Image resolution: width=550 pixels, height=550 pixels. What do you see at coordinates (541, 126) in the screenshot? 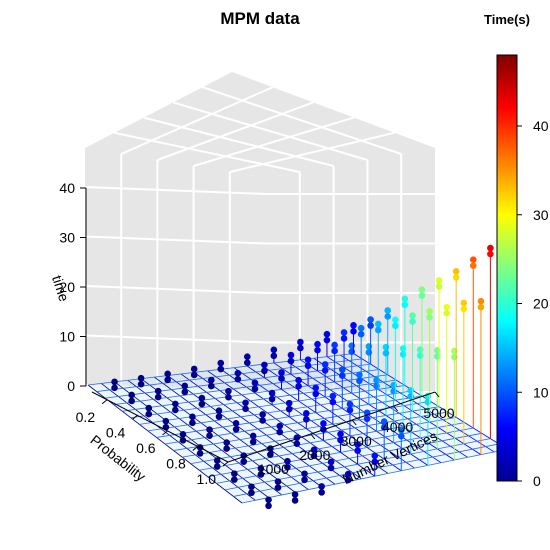
I see `colorbar-tick-label: 40` at bounding box center [541, 126].